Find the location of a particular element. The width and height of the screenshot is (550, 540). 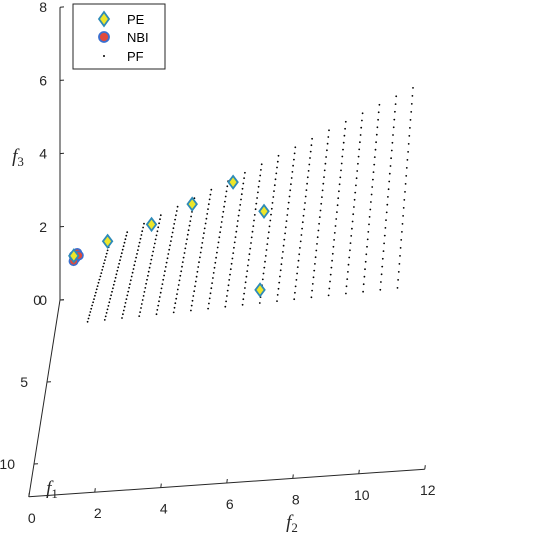

f1-axis-line is located at coordinates (44, 398).